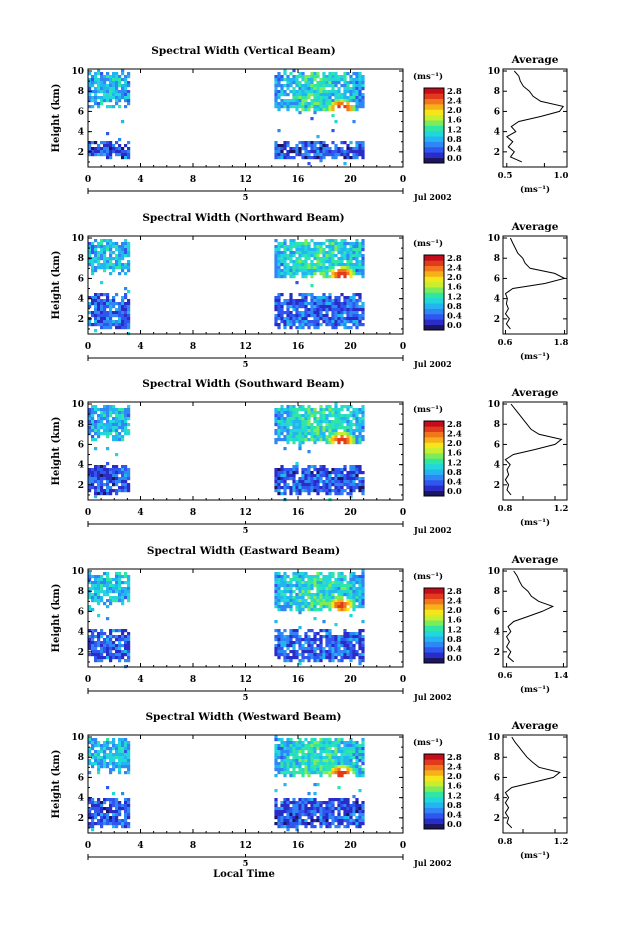  Describe the element at coordinates (193, 513) in the screenshot. I see `x-tick-label: 8` at that location.